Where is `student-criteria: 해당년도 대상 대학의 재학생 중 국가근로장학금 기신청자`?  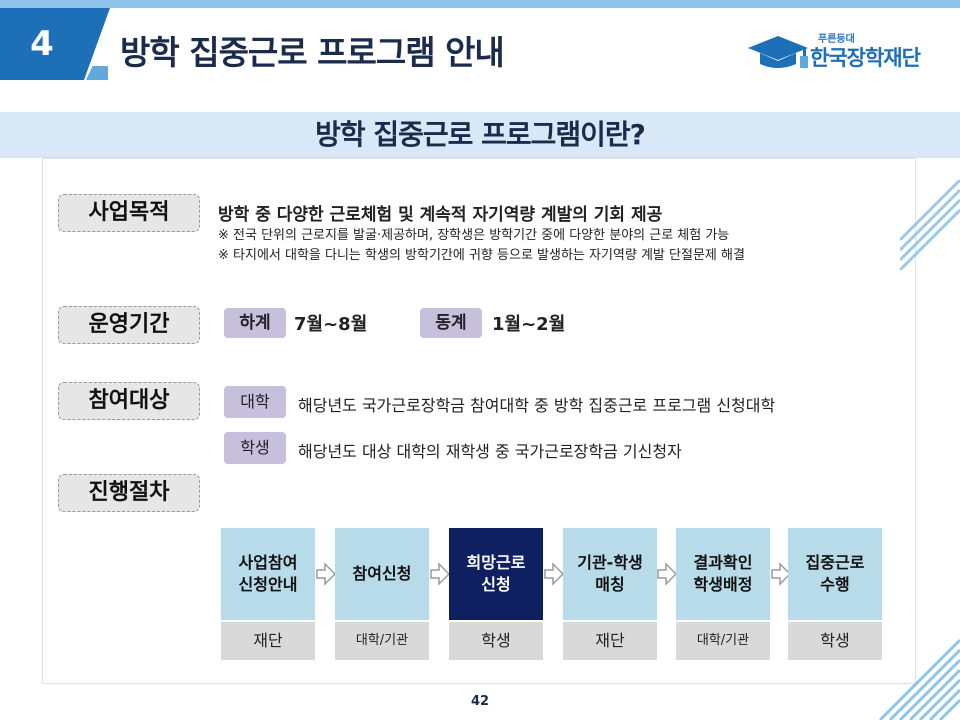 student-criteria: 해당년도 대상 대학의 재학생 중 국가근로장학금 기신청자 is located at coordinates (490, 451).